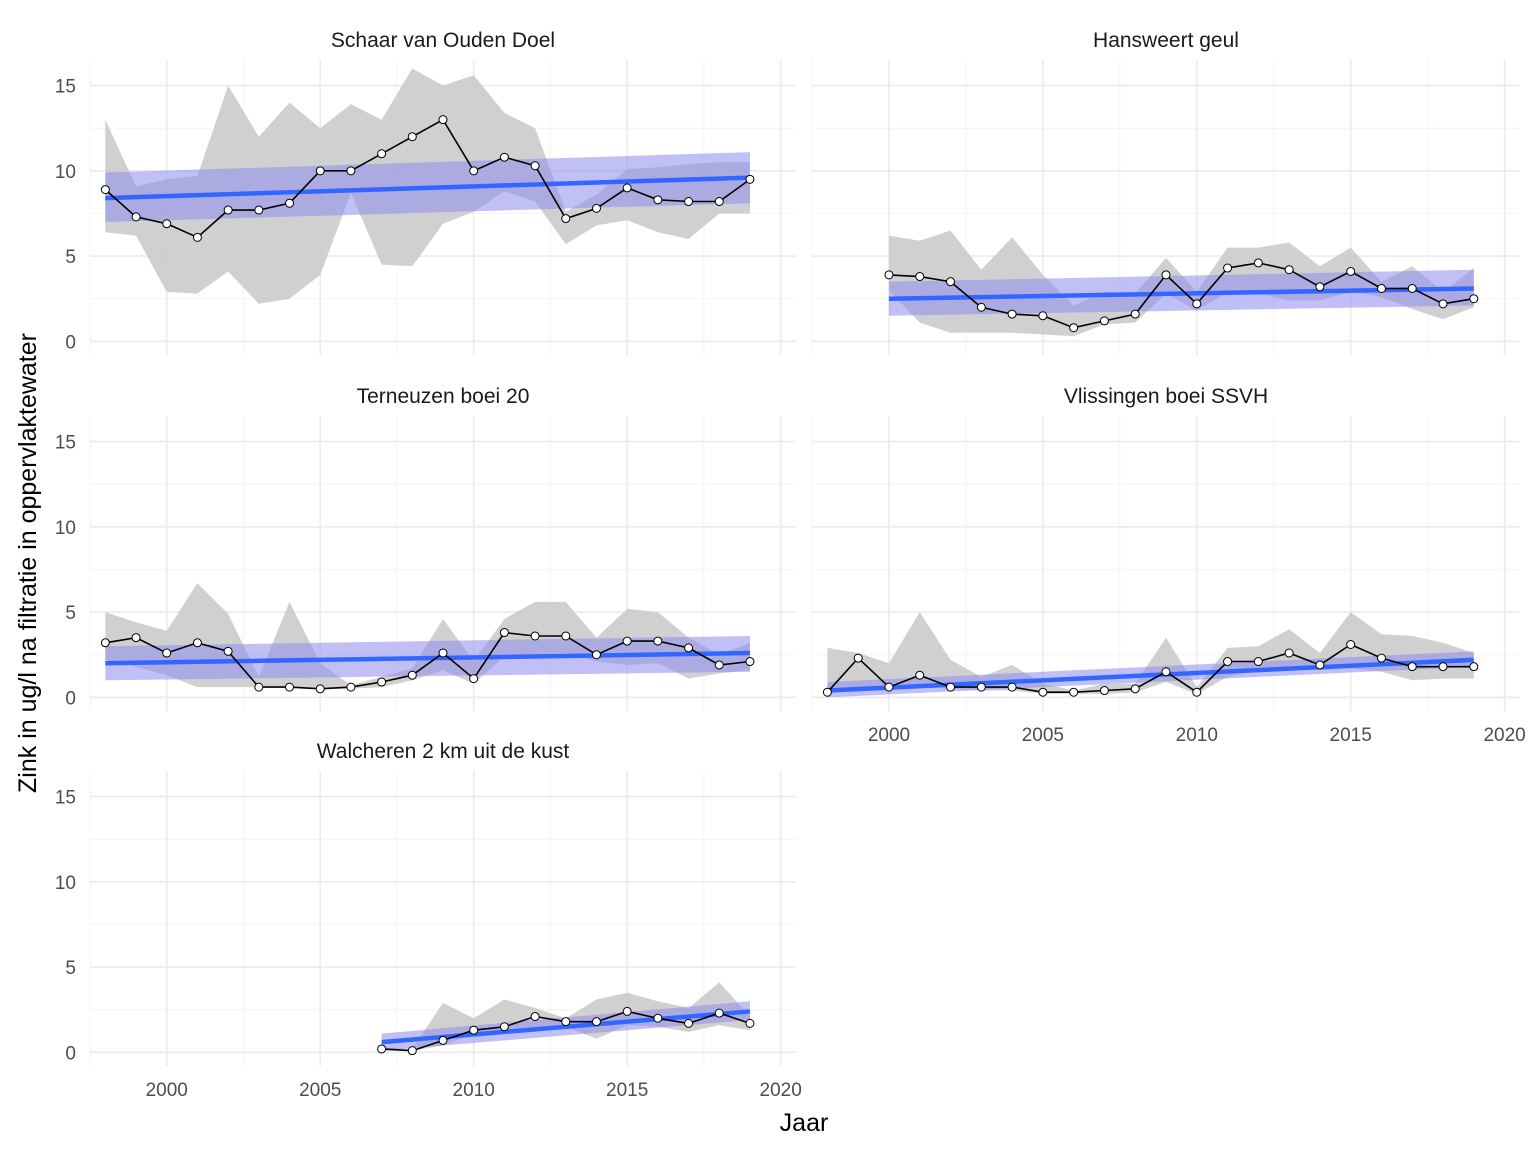 Image resolution: width=1536 pixels, height=1152 pixels. What do you see at coordinates (443, 396) in the screenshot?
I see `panel-title: Terneuzen boei 20` at bounding box center [443, 396].